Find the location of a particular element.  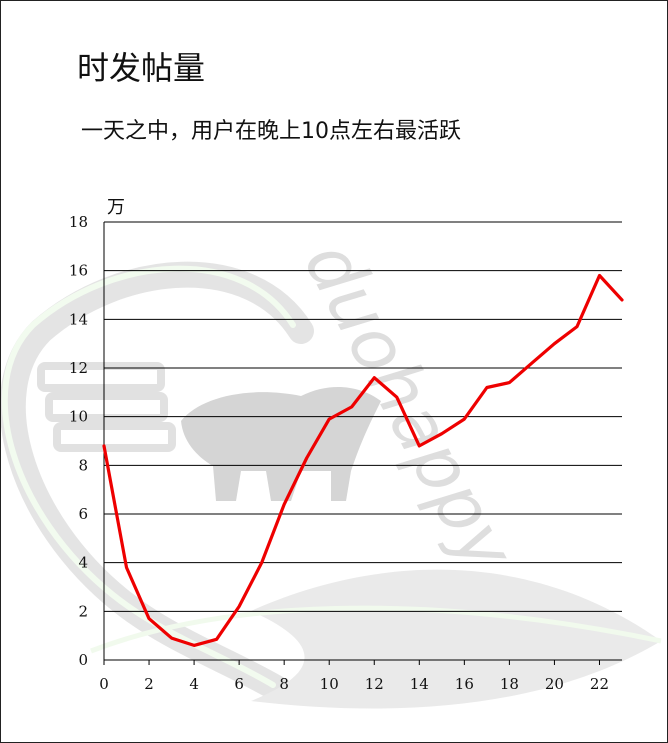

y-tick-label: 14 is located at coordinates (78, 319).